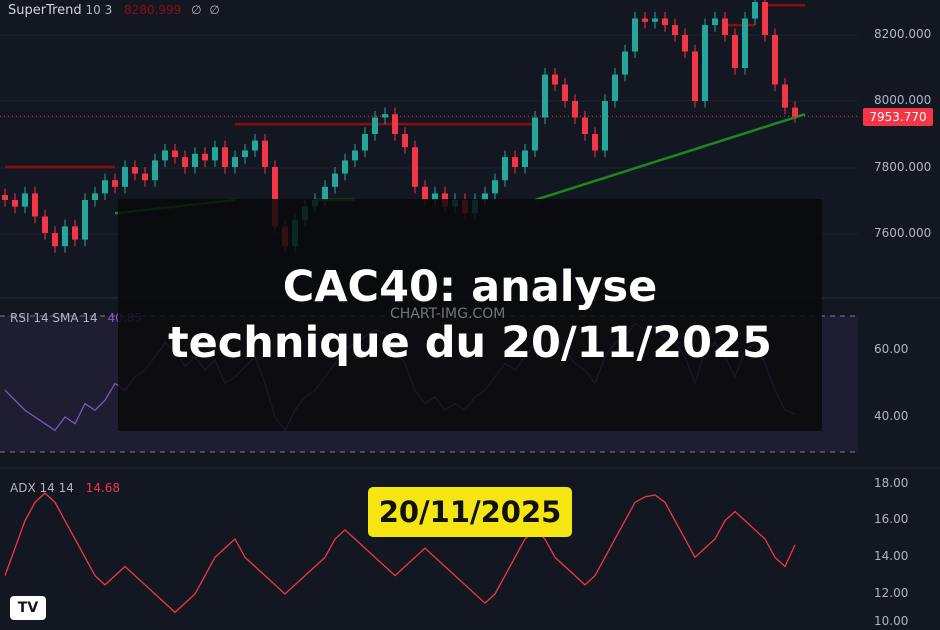 This screenshot has width=940, height=630. I want to click on date-badge: 20/11/2025, so click(470, 512).